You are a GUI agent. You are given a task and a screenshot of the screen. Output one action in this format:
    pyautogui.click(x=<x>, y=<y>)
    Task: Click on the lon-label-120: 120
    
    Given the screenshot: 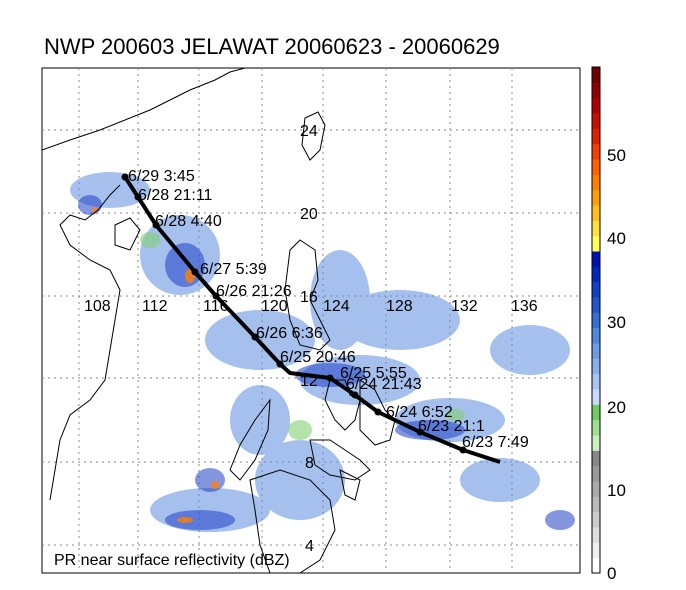 What is the action you would take?
    pyautogui.click(x=274, y=306)
    